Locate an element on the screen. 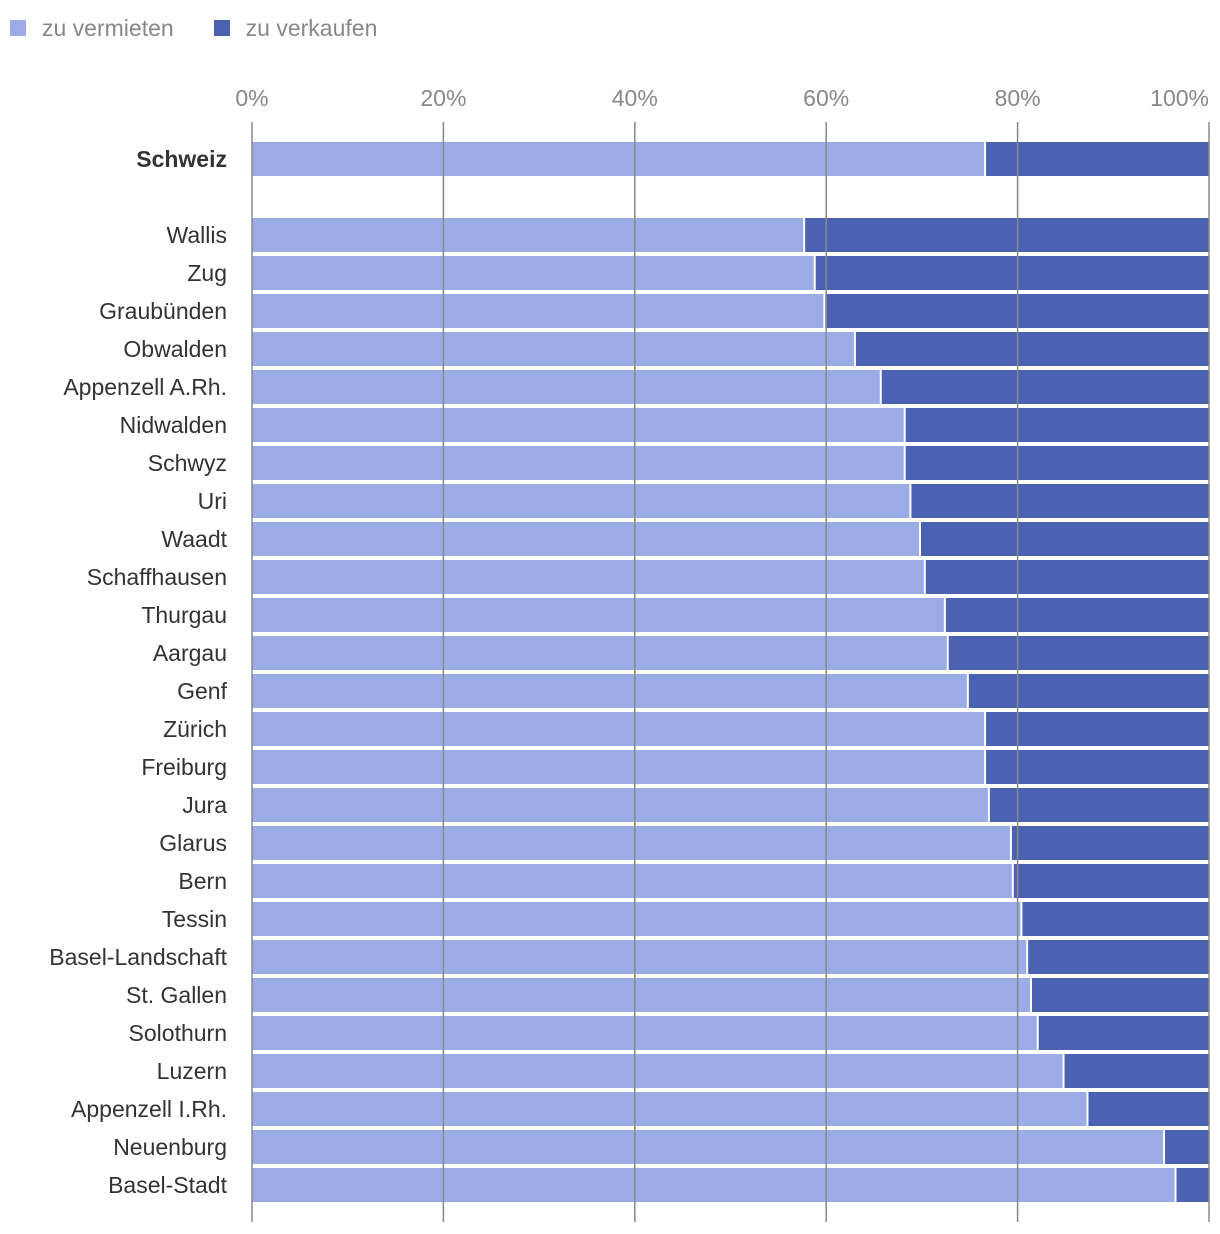  category-label: Graubünden is located at coordinates (163, 311).